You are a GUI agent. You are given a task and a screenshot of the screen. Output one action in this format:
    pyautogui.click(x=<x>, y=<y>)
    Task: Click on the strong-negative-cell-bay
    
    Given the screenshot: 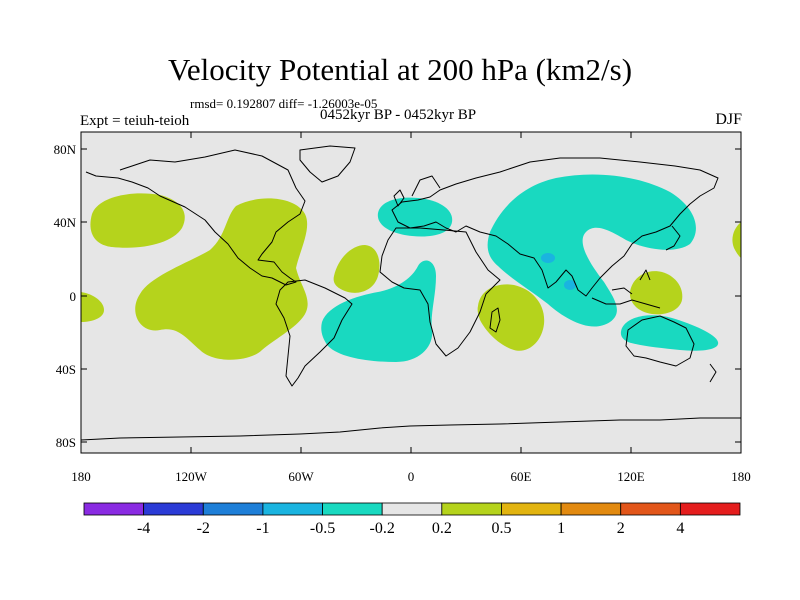 What is the action you would take?
    pyautogui.click(x=570, y=285)
    